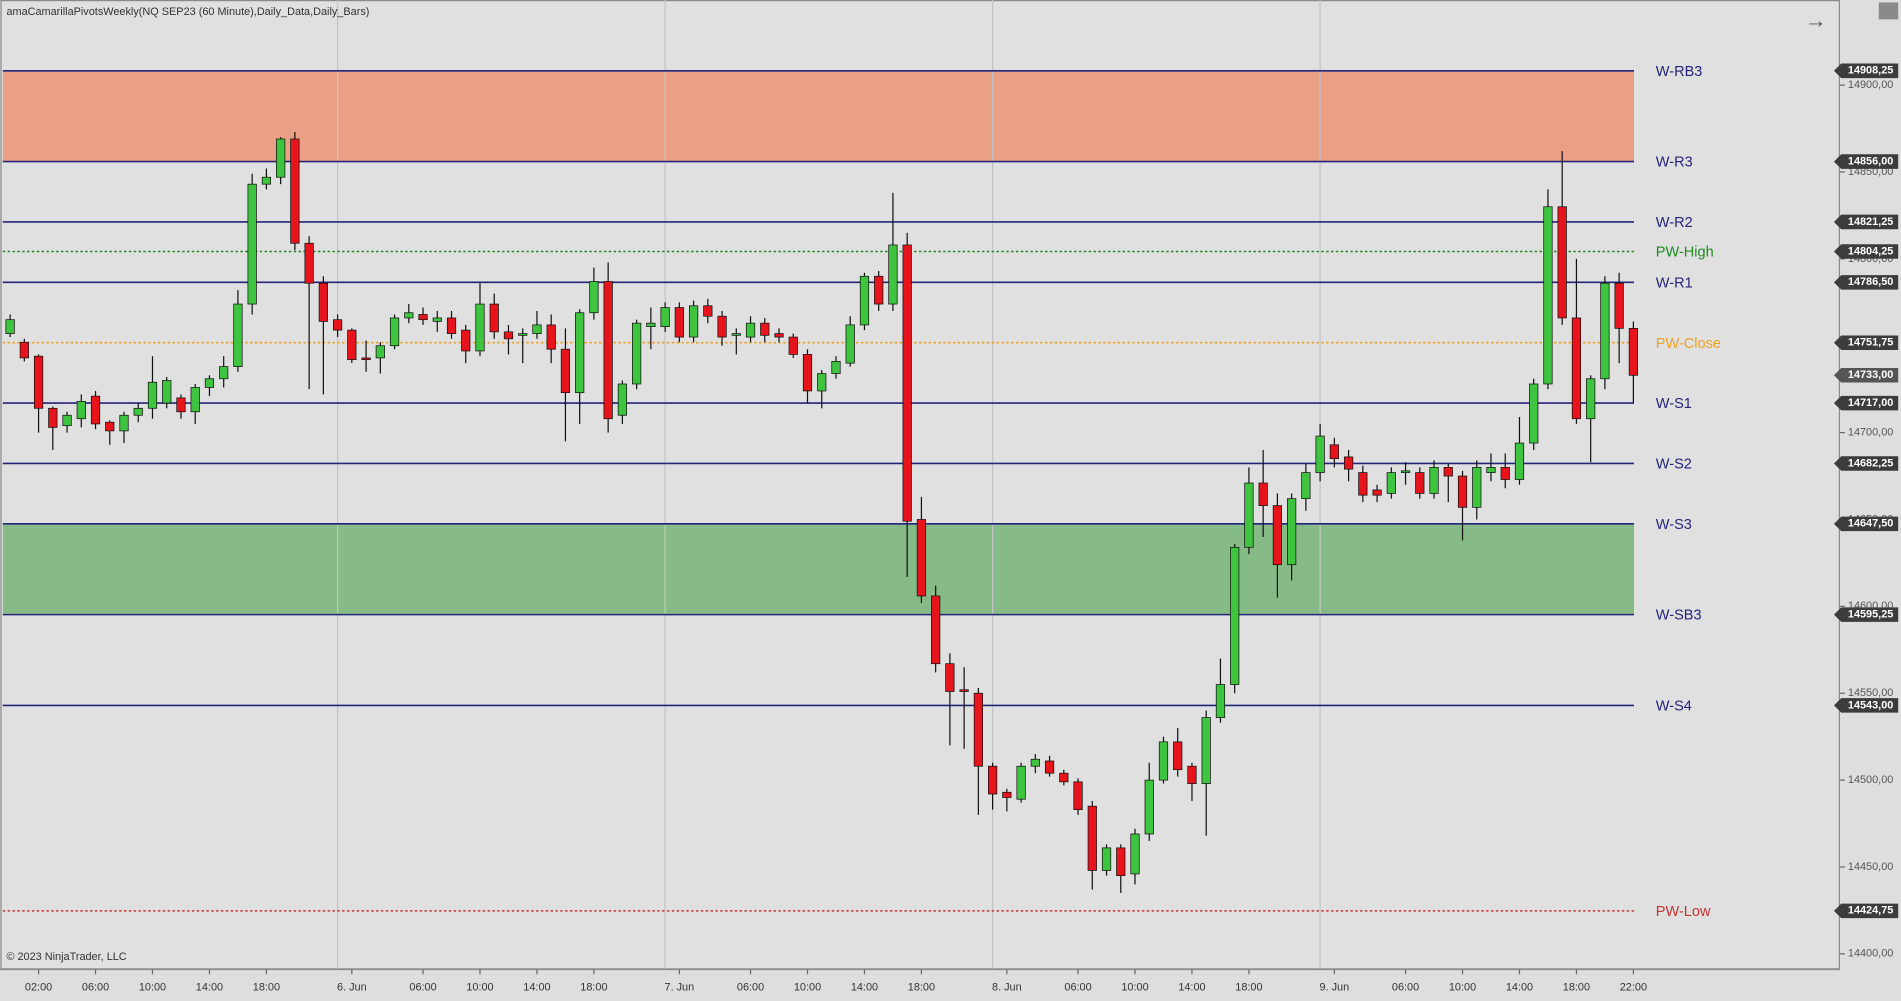 This screenshot has width=1901, height=1001. Describe the element at coordinates (1870, 524) in the screenshot. I see `pivot-value-label: 14647,50` at that location.